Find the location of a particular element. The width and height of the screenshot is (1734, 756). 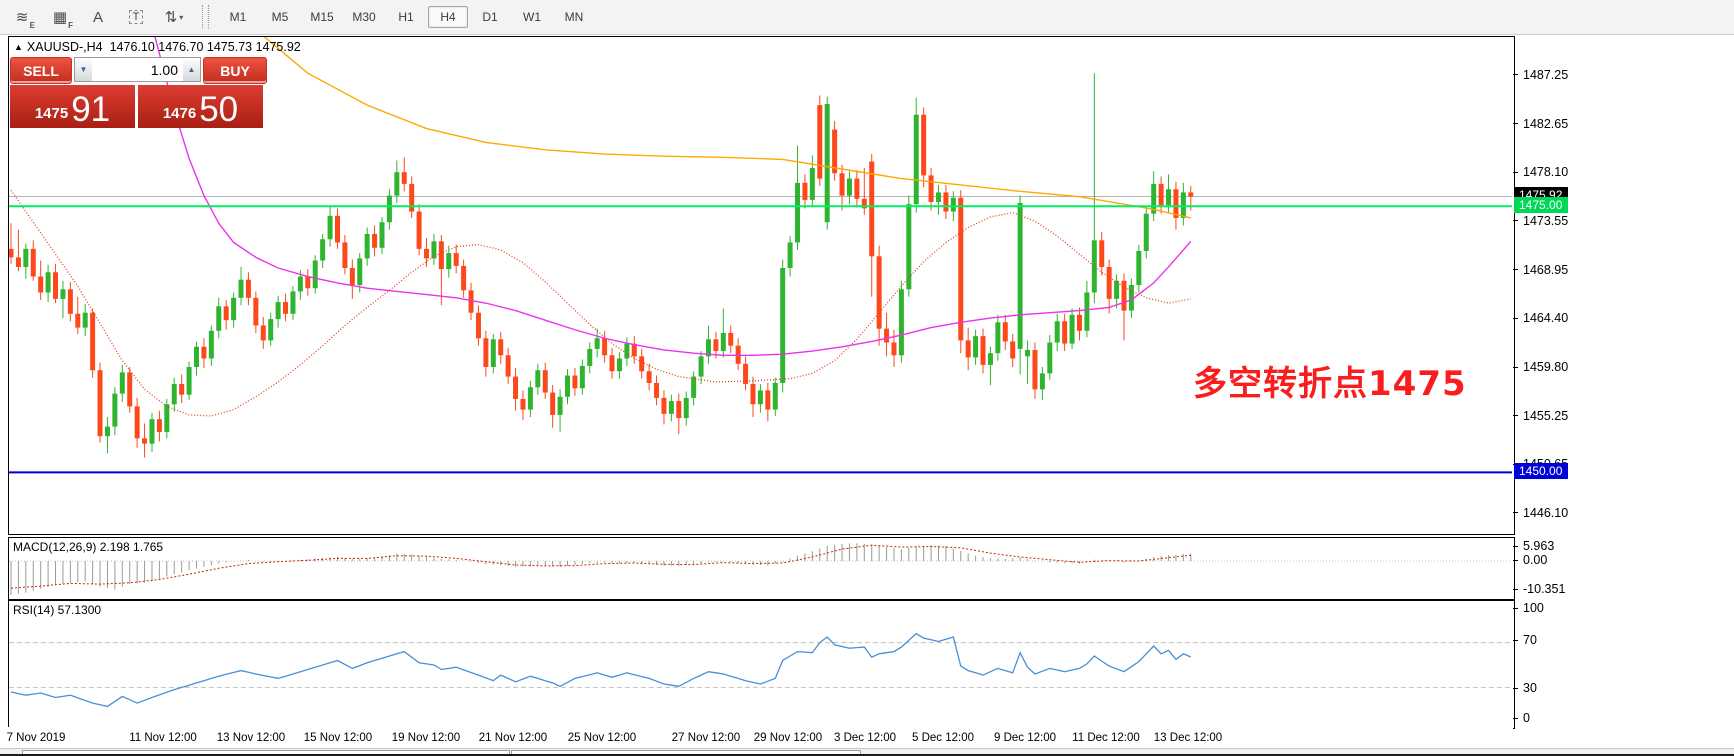

macd-signal-line is located at coordinates (600, 566).